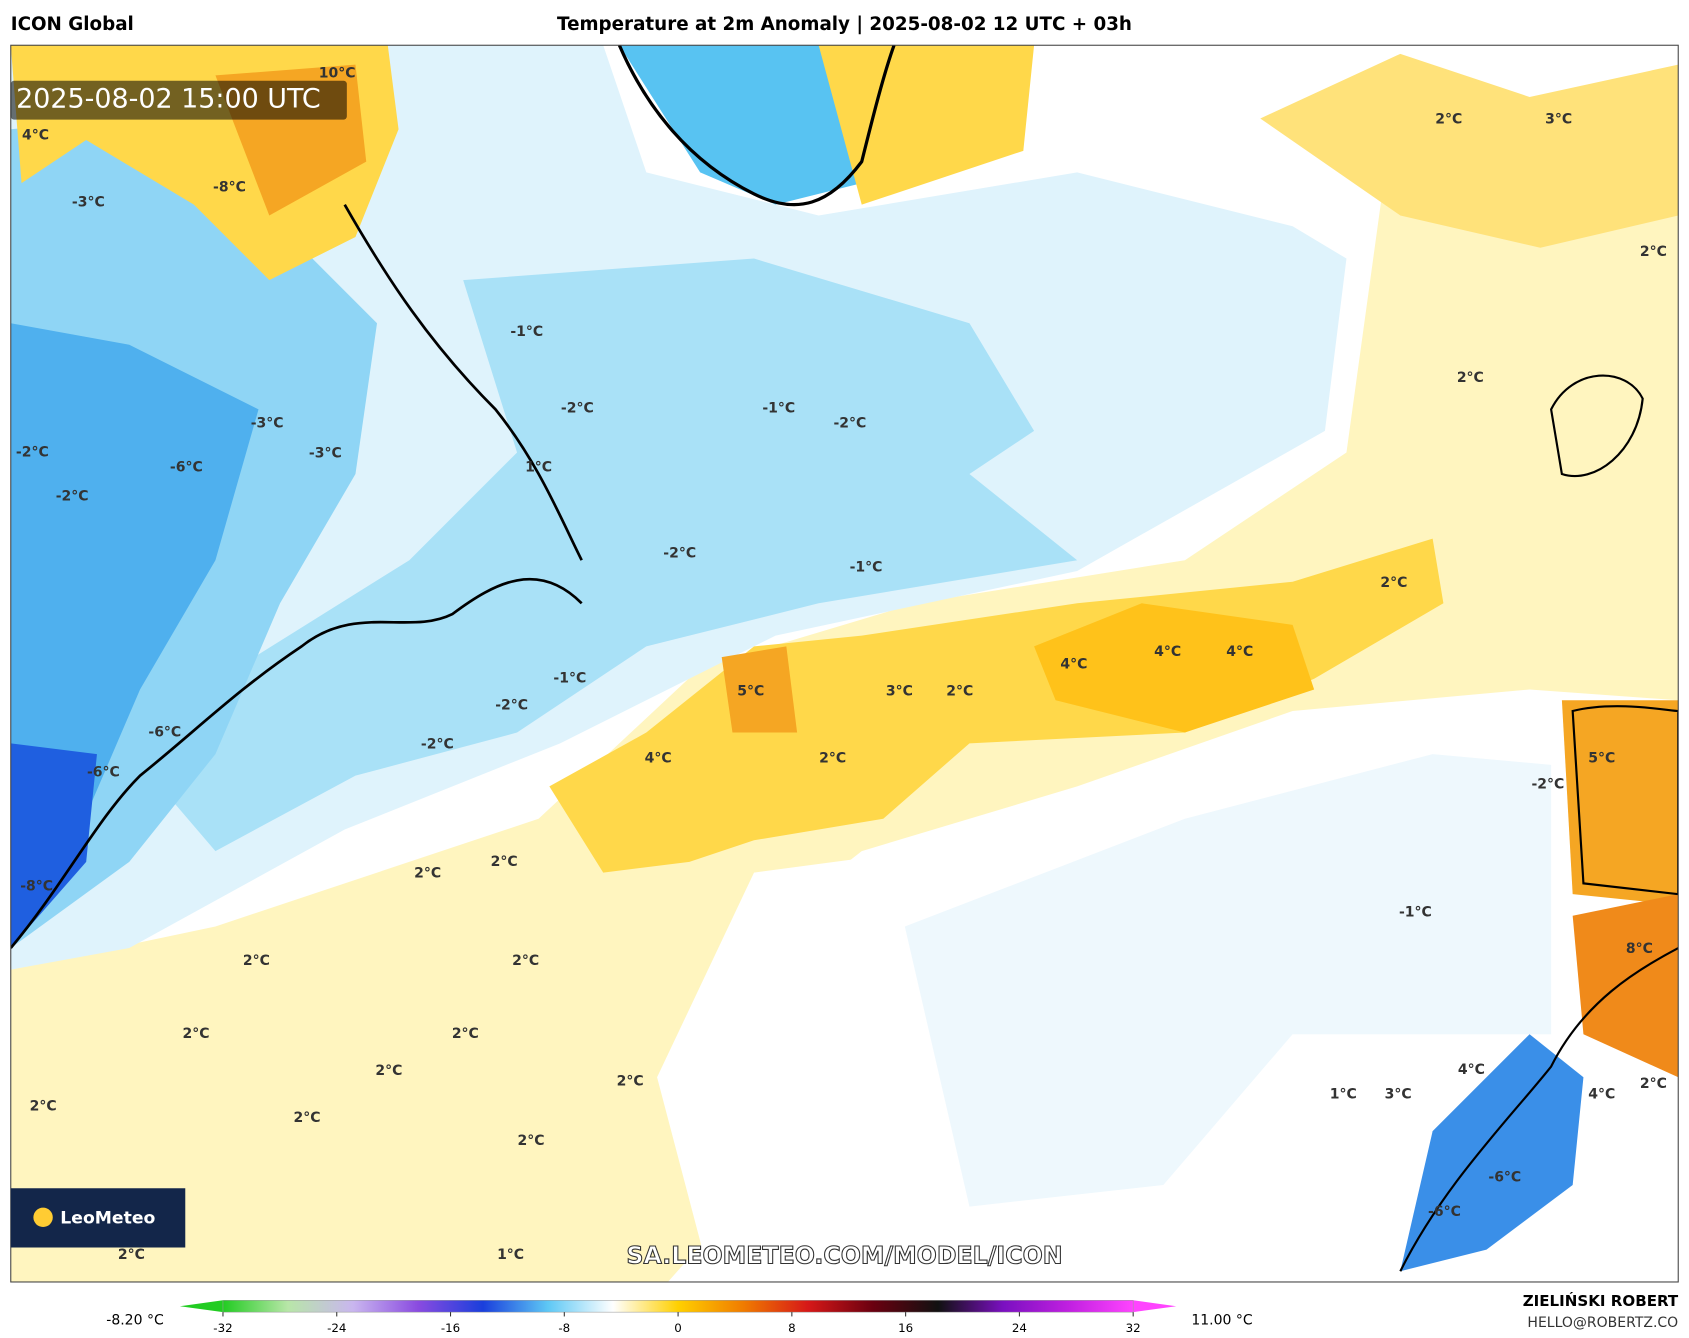  Describe the element at coordinates (1222, 1321) in the screenshot. I see `colorbar-max: 11.00 °C` at that location.